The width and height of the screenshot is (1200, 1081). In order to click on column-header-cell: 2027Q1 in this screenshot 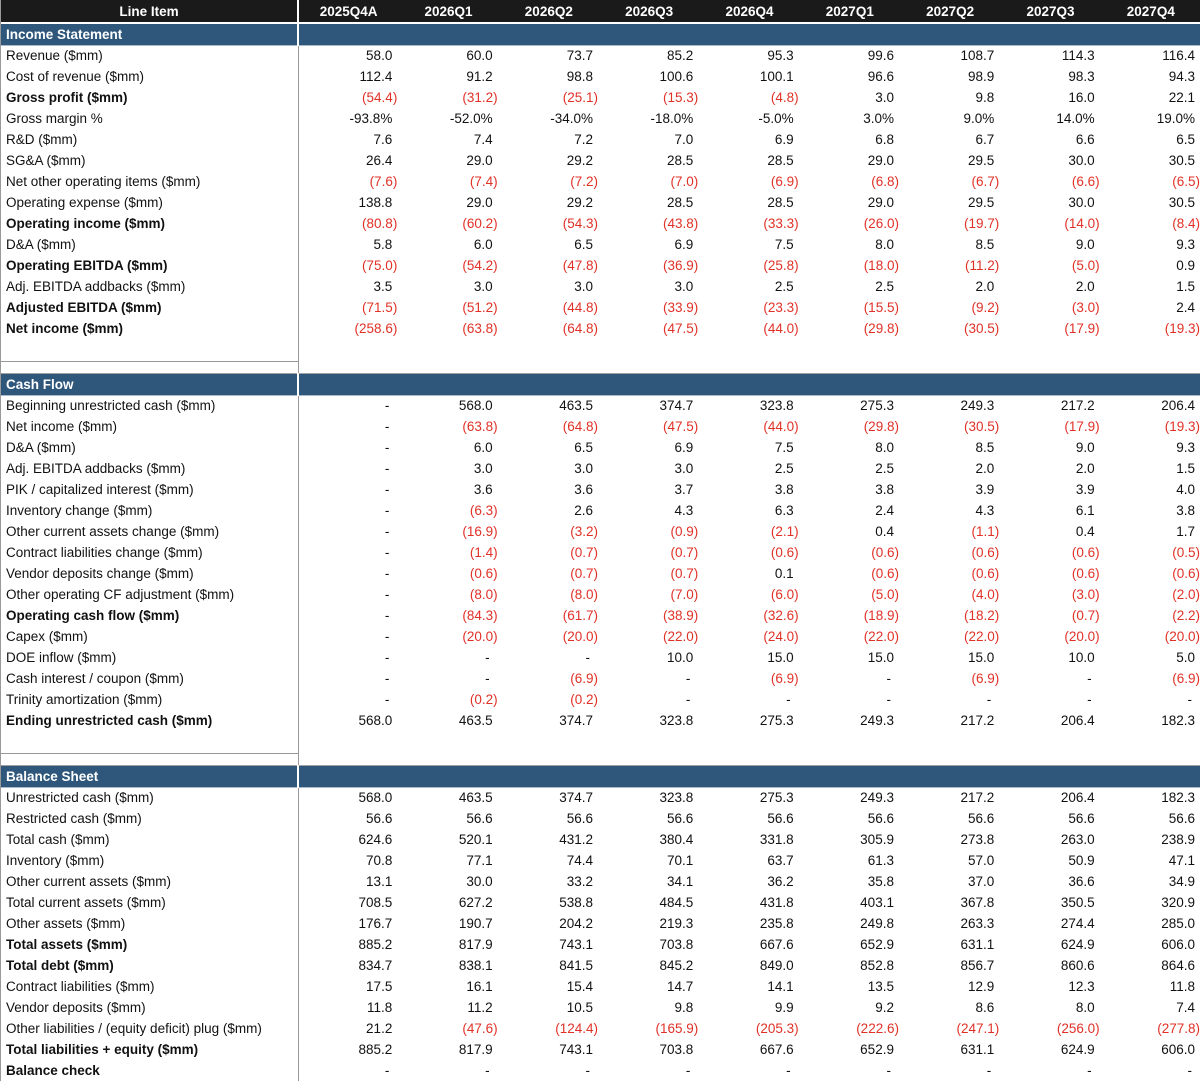, I will do `click(849, 12)`.